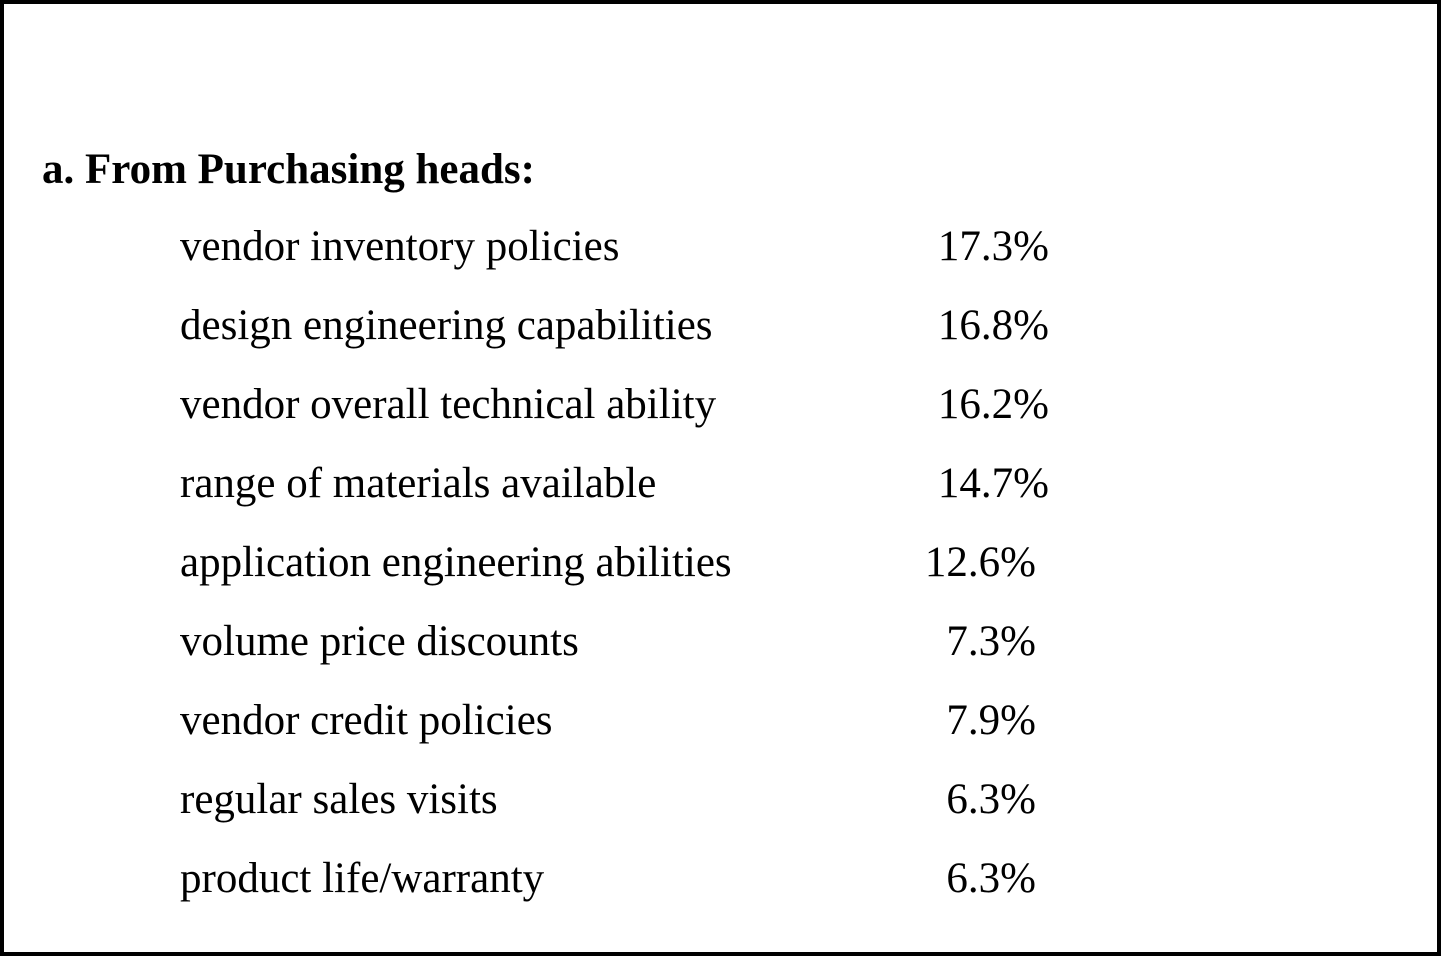  Describe the element at coordinates (456, 562) in the screenshot. I see `item-label: application engineering abilities` at that location.